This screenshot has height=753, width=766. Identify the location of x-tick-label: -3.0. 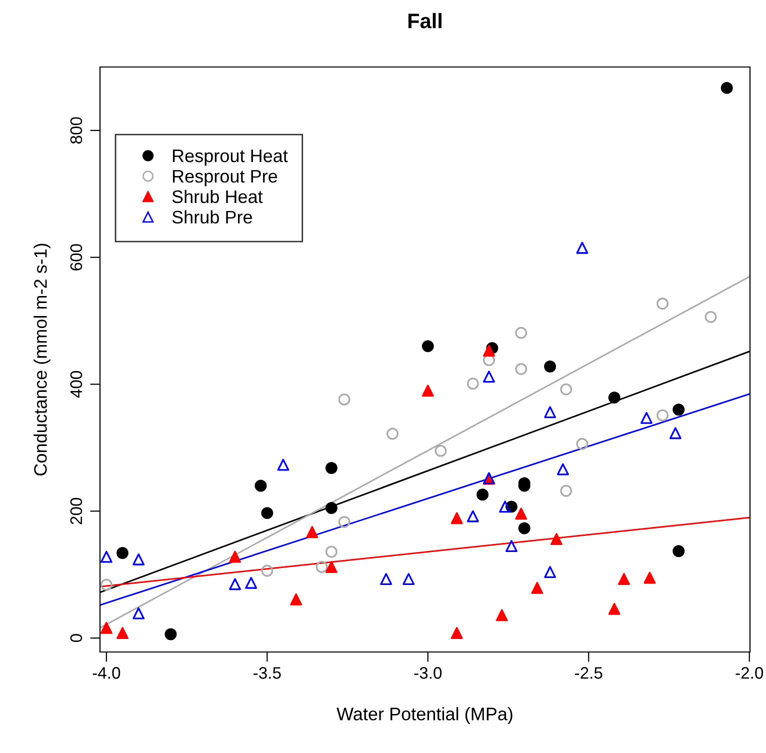
(428, 673).